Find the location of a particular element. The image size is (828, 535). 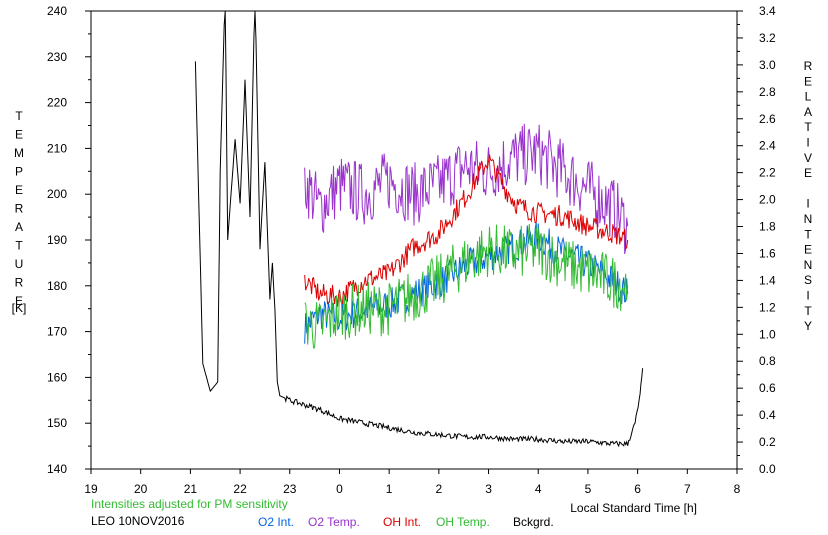

y-left-tick-label: 170 is located at coordinates (57, 332).